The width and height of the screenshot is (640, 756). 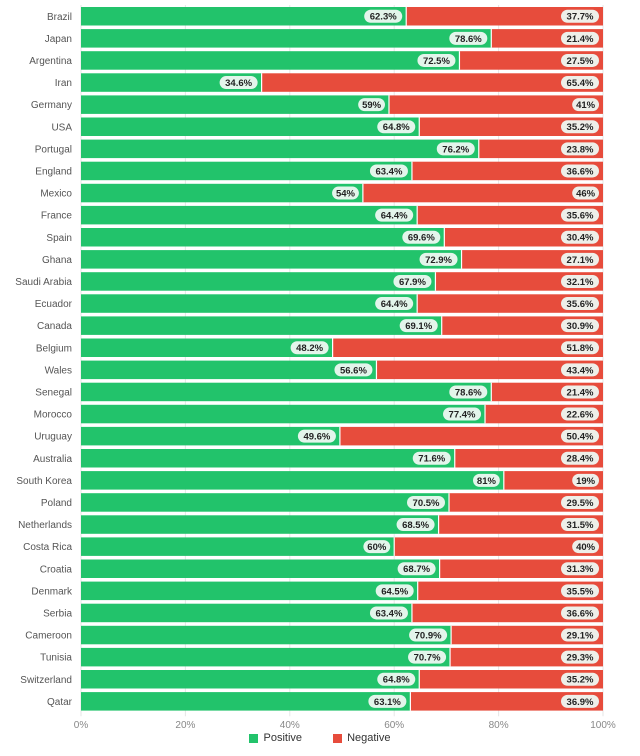 I want to click on category-label: Canada, so click(x=54, y=326).